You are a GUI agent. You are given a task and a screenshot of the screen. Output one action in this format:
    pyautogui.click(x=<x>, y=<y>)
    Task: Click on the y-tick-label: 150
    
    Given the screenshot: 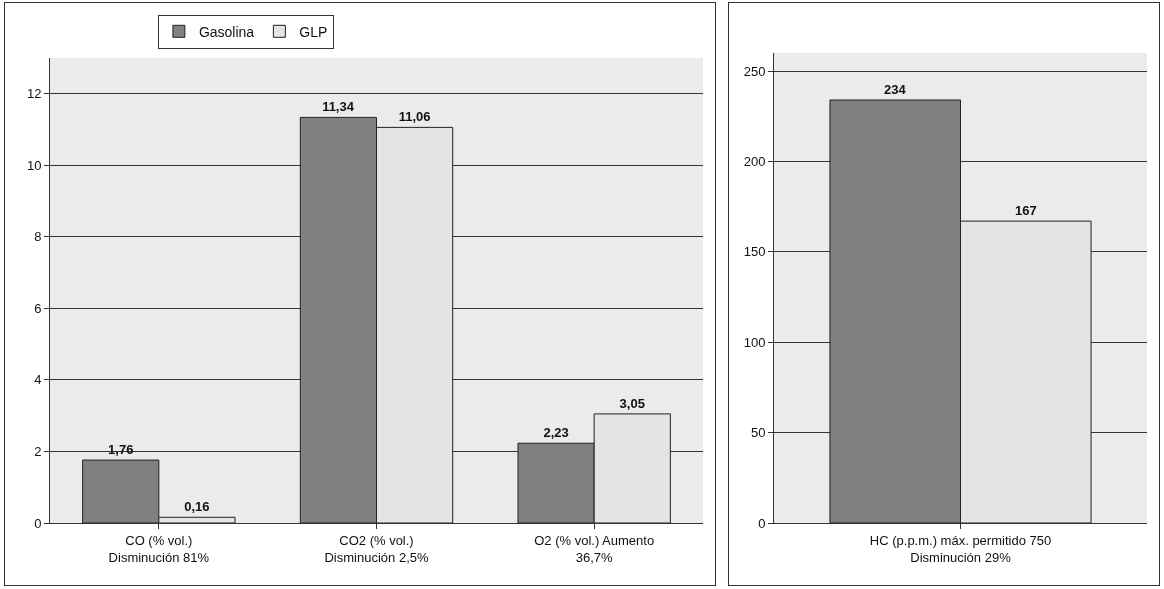 What is the action you would take?
    pyautogui.click(x=754, y=252)
    